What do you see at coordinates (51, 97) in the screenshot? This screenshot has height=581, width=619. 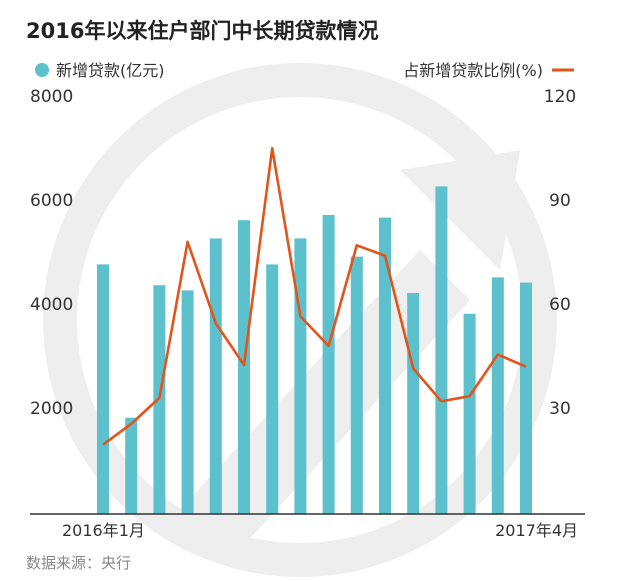 I see `y-left-tick-label: 8000` at bounding box center [51, 97].